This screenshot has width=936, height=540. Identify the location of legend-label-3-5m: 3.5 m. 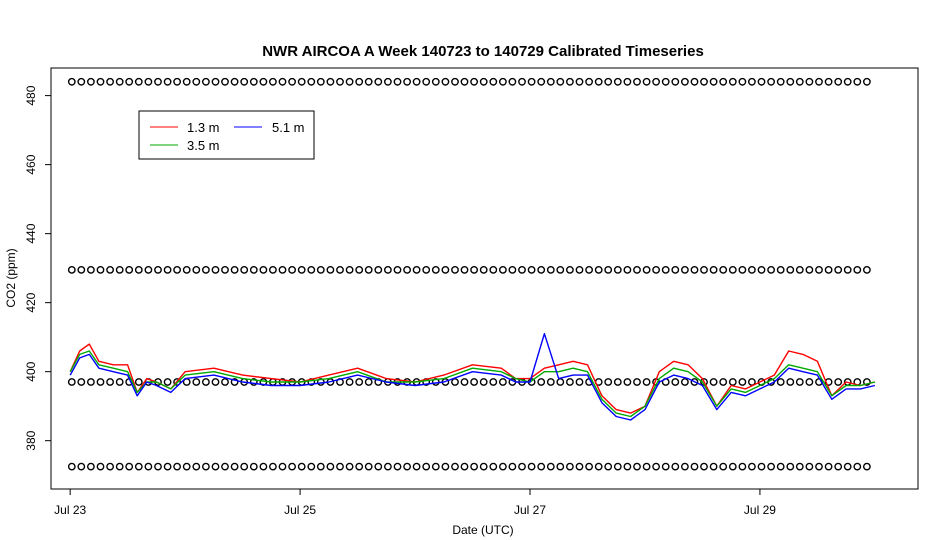
(203, 145).